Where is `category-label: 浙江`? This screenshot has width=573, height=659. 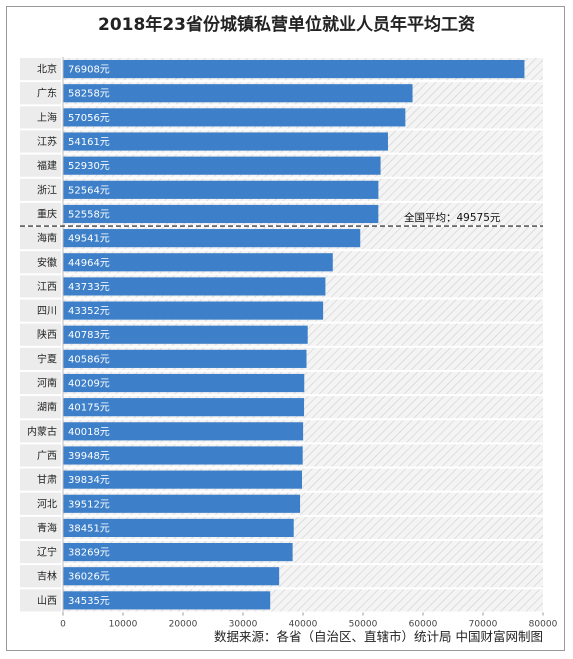 category-label: 浙江 is located at coordinates (47, 190).